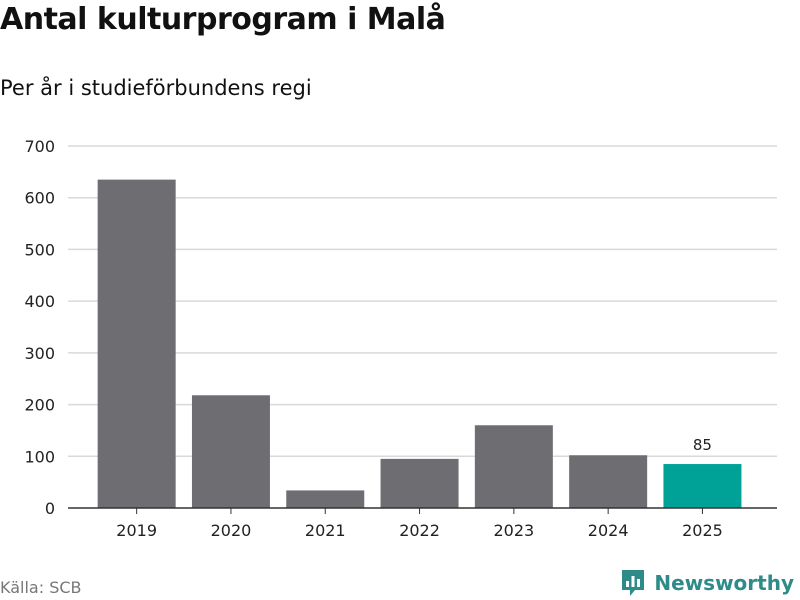  Describe the element at coordinates (608, 530) in the screenshot. I see `x-tick-label: 2024` at that location.